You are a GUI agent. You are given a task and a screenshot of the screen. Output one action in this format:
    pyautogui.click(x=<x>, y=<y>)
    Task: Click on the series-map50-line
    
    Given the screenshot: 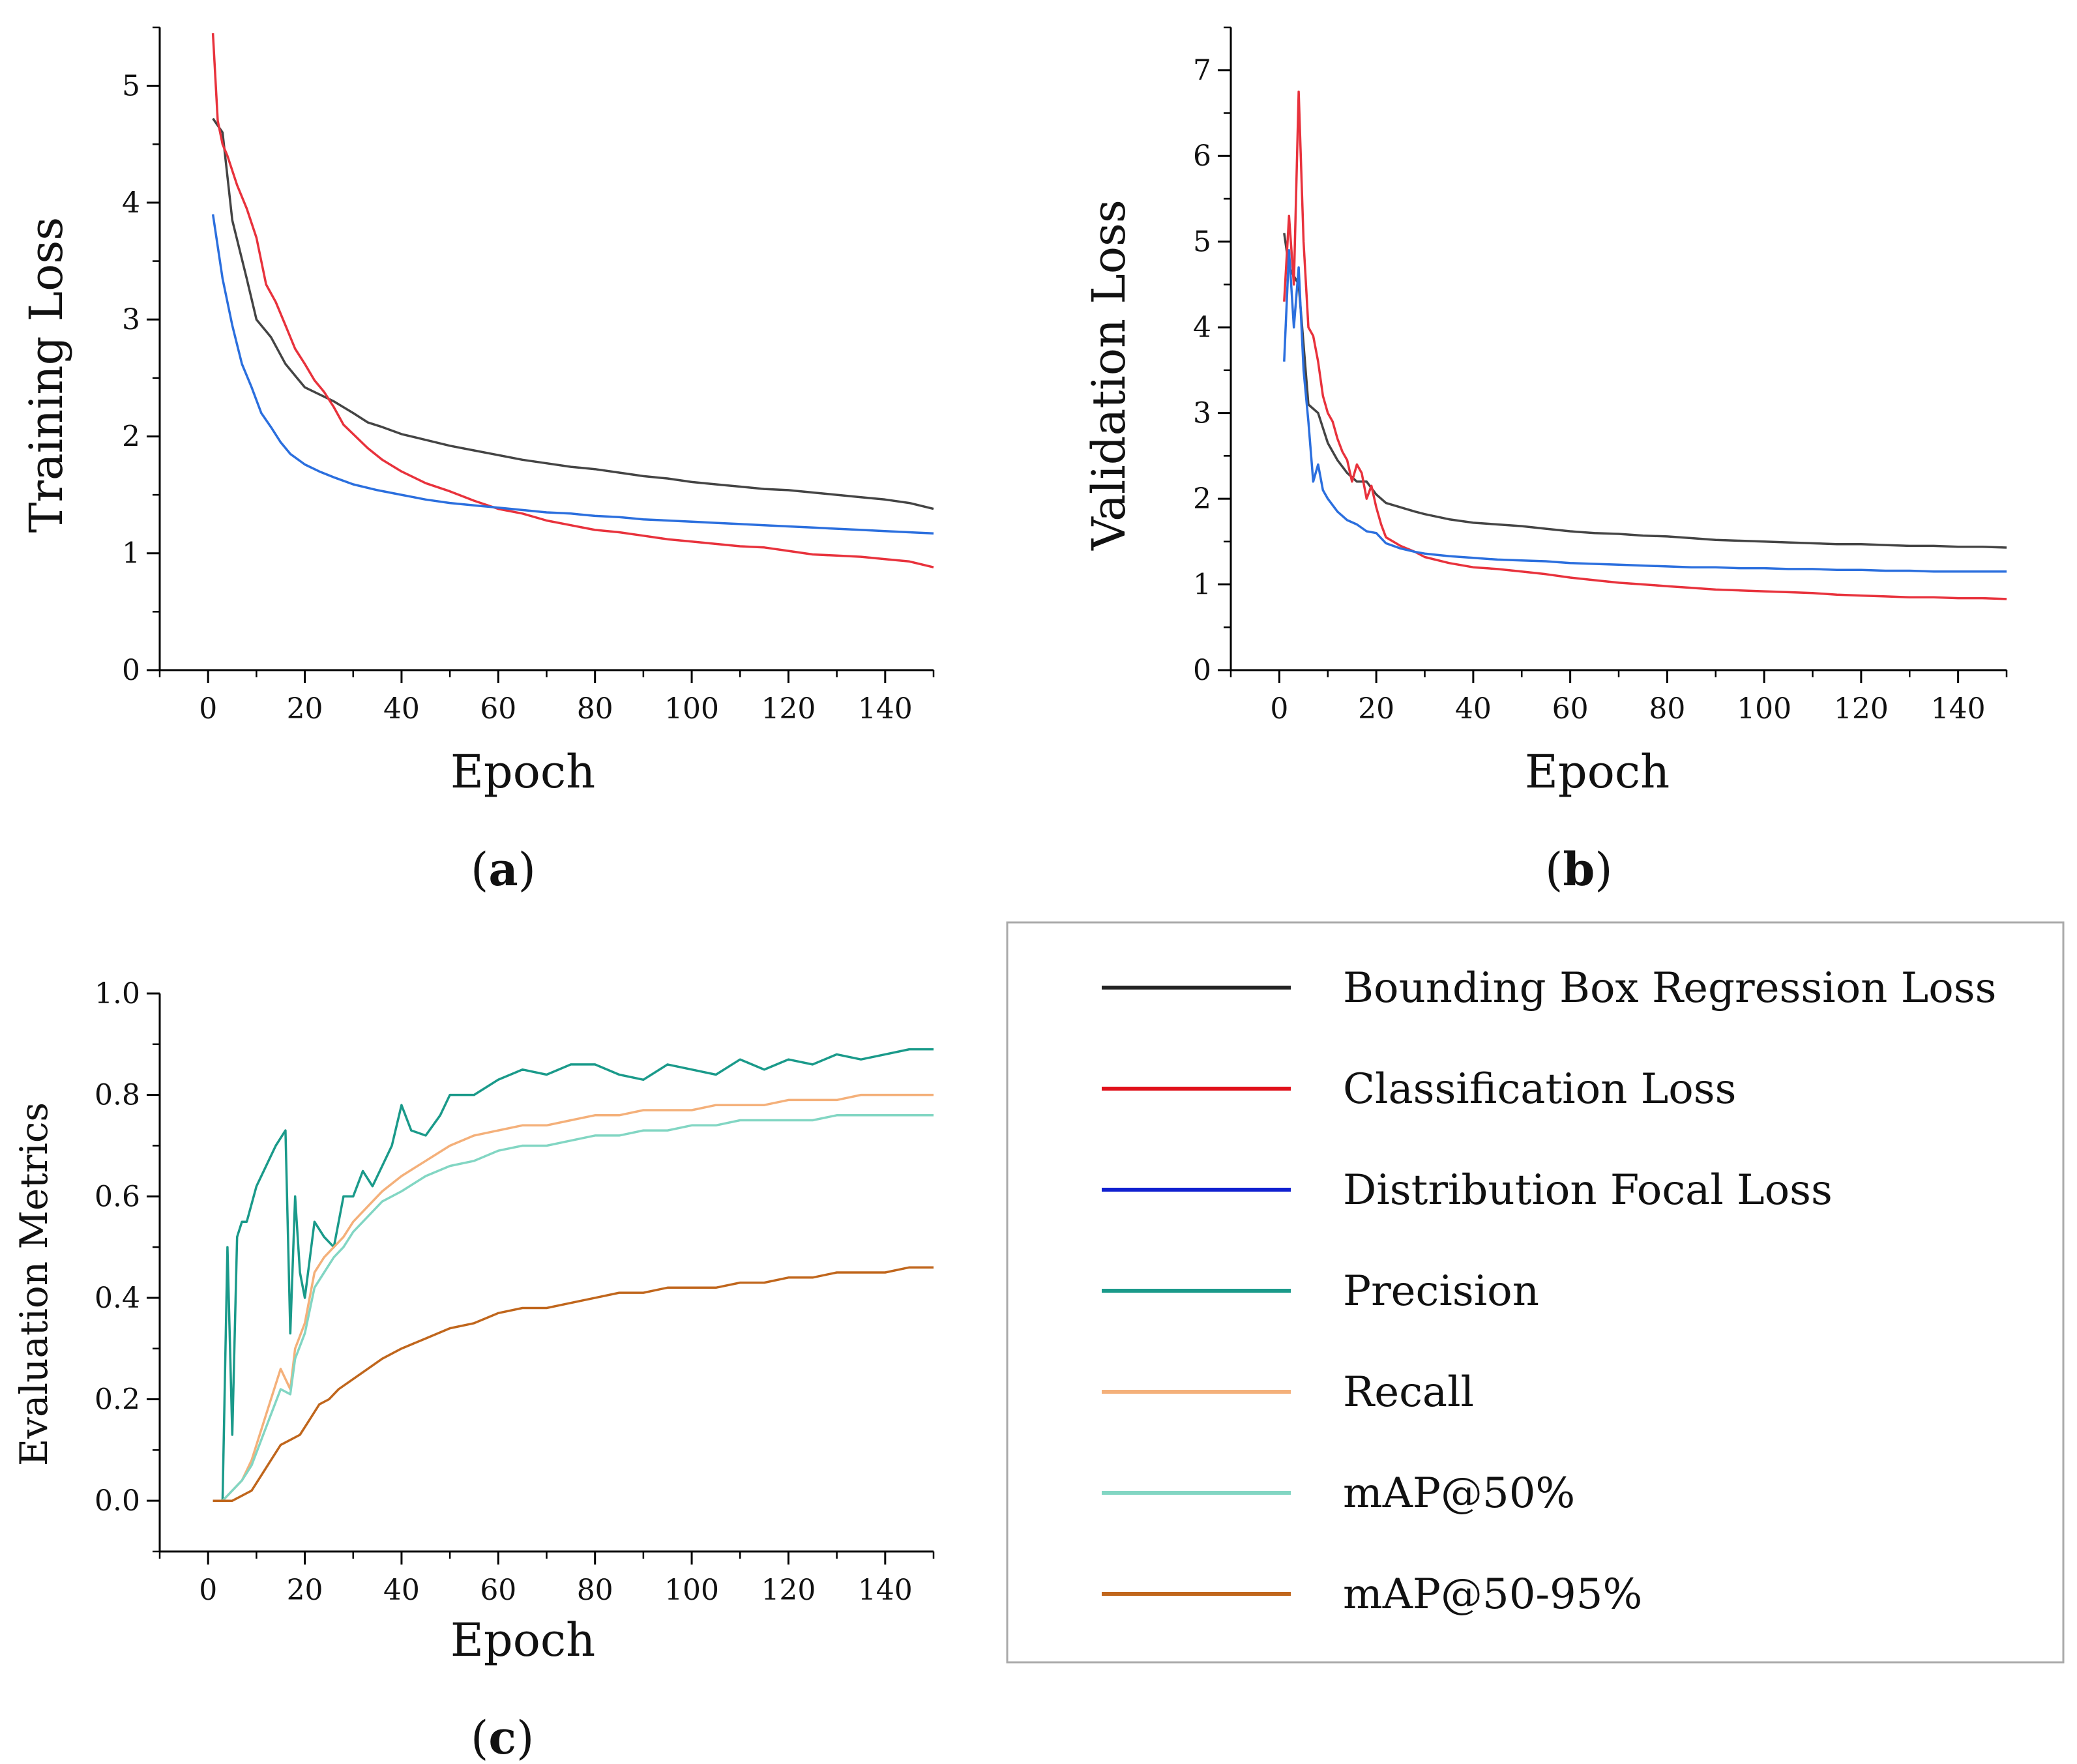 What is the action you would take?
    pyautogui.click(x=573, y=1308)
    